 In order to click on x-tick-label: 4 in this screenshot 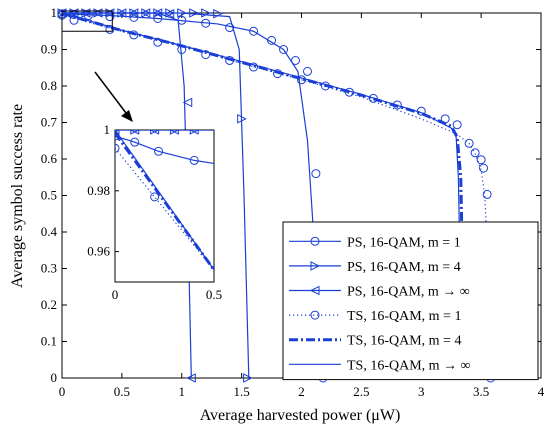, I will do `click(541, 391)`.